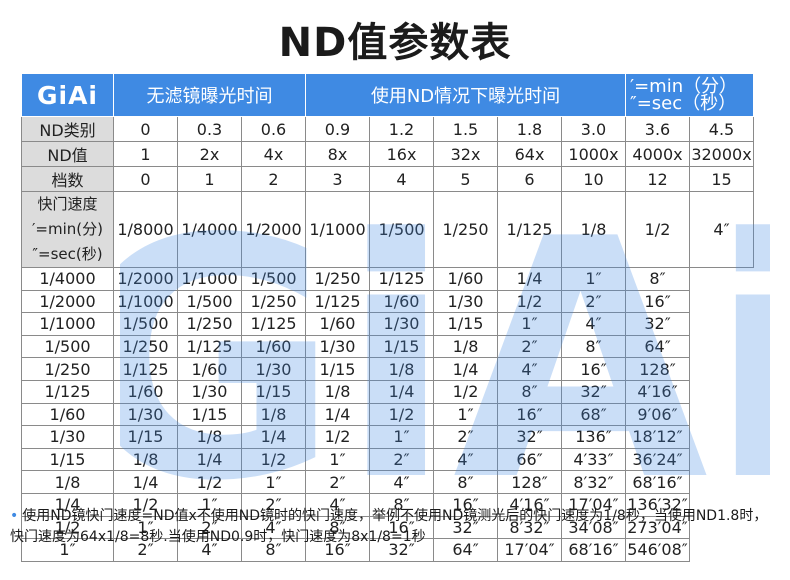  Describe the element at coordinates (657, 550) in the screenshot. I see `shutter-cell: 546′08″` at that location.